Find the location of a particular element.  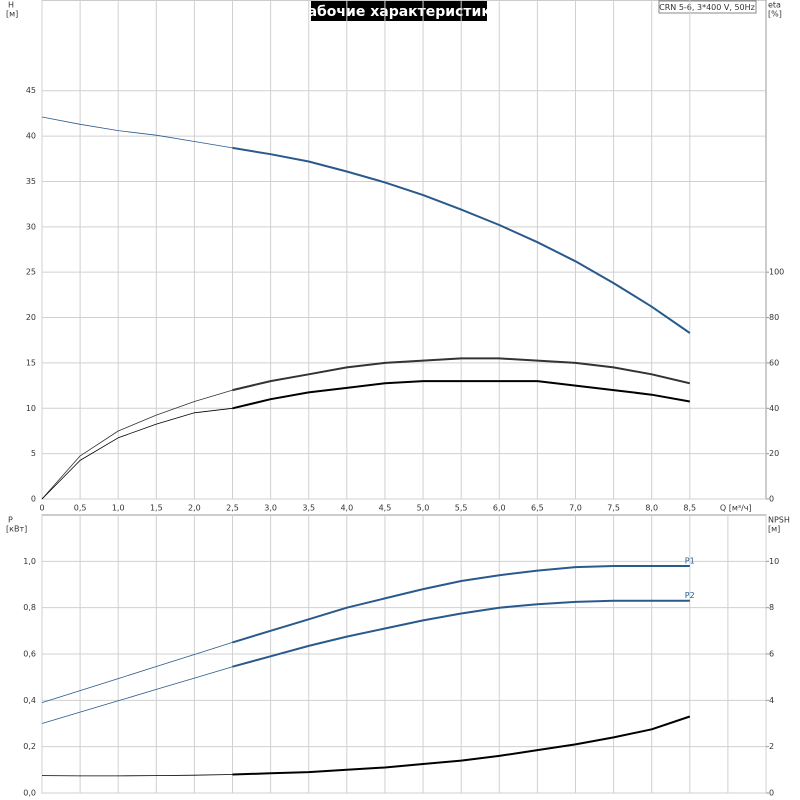

x-axis-label: Q [м³/ч] is located at coordinates (736, 508).